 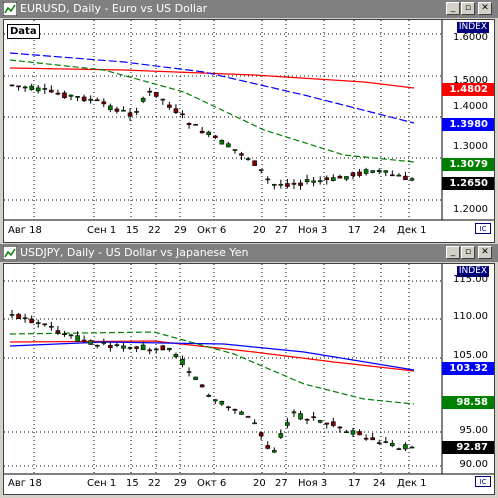 What do you see at coordinates (23, 31) in the screenshot?
I see `data-label: Data` at bounding box center [23, 31].